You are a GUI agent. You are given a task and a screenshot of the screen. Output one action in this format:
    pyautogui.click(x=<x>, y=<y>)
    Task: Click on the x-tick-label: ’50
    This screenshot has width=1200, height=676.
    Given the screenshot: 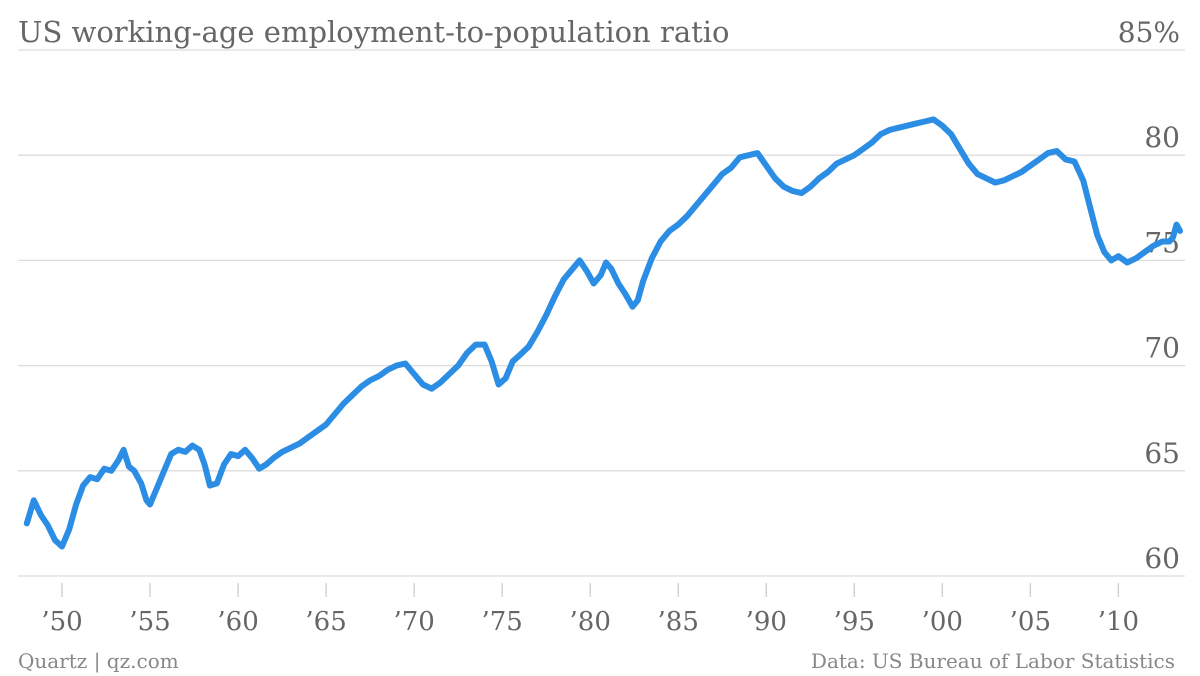 What is the action you would take?
    pyautogui.click(x=61, y=622)
    